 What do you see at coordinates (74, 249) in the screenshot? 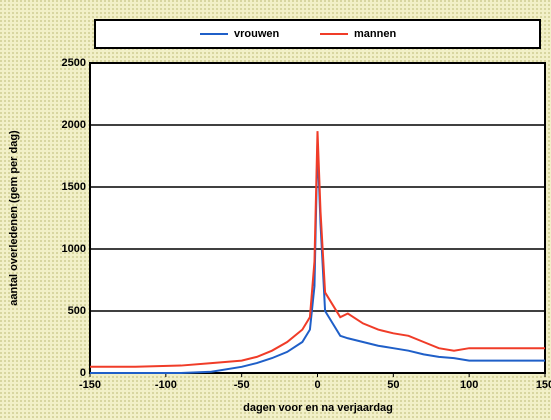
I see `y-tick-label: 1000` at bounding box center [74, 249].